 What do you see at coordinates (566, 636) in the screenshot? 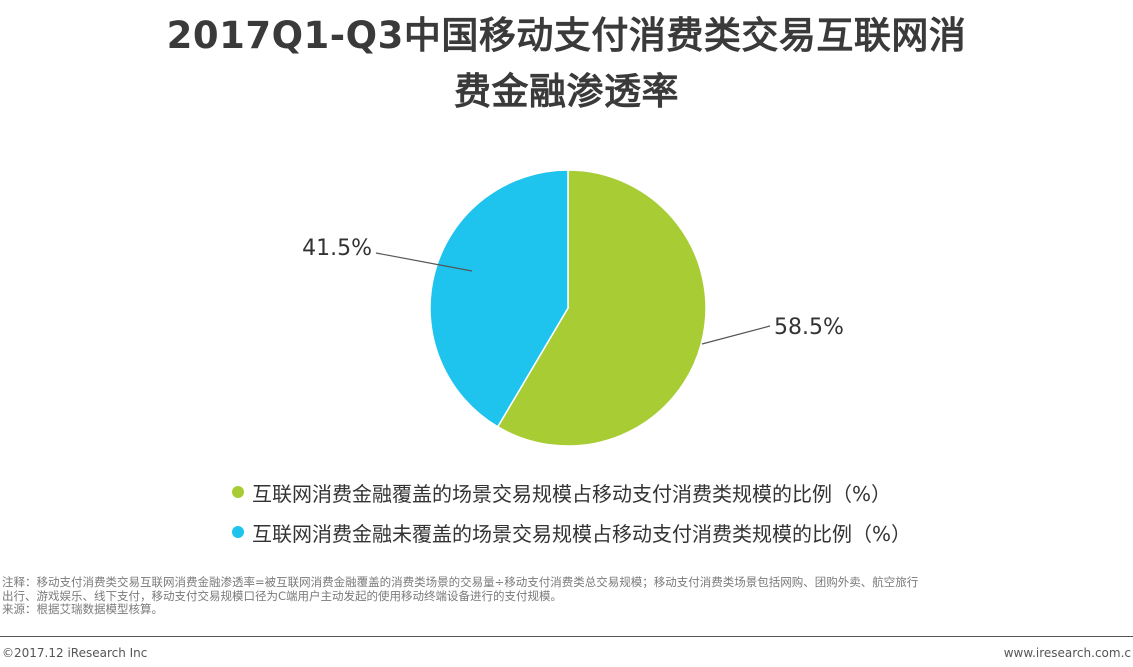
I see `footer-divider` at bounding box center [566, 636].